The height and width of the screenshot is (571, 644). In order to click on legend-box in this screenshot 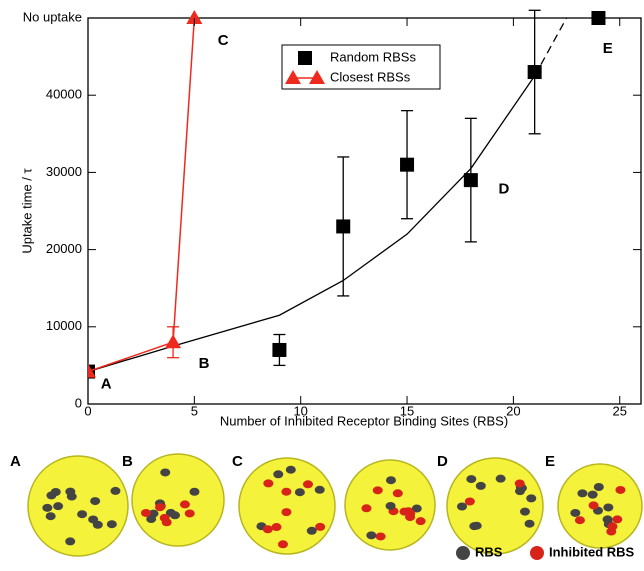, I will do `click(361, 67)`.